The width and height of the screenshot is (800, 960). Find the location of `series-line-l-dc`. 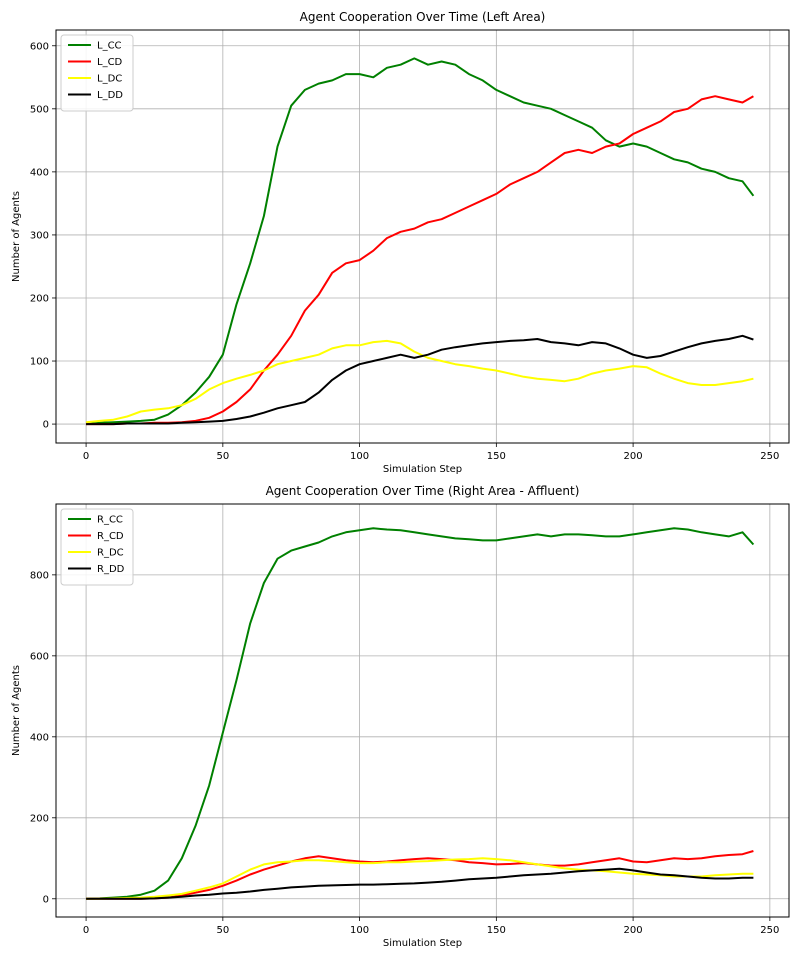

series-line-l-dc is located at coordinates (420, 381).